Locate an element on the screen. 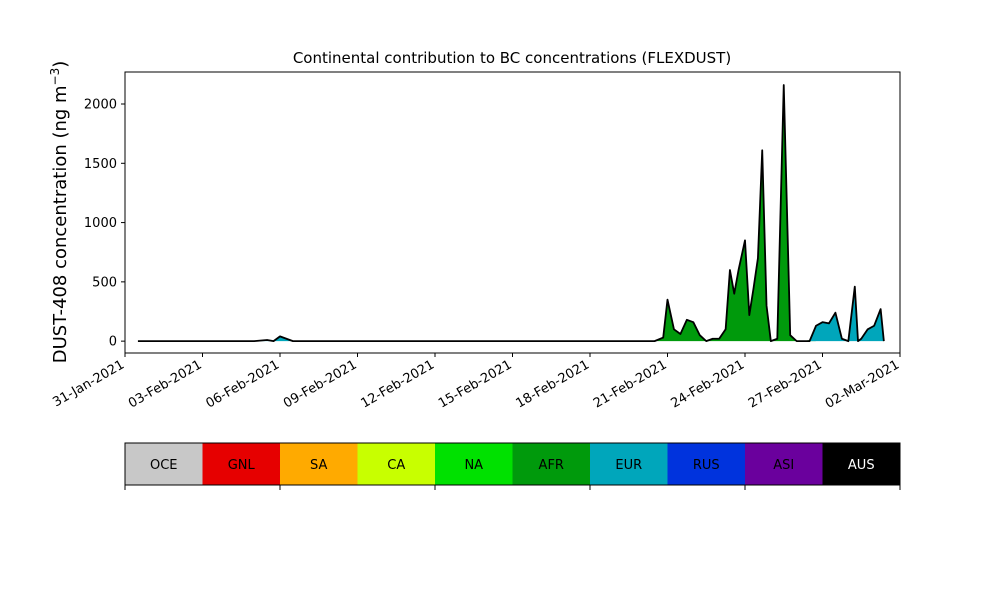  x-tick-label-21-Feb-2021: 21-Feb-2021 is located at coordinates (630, 384).